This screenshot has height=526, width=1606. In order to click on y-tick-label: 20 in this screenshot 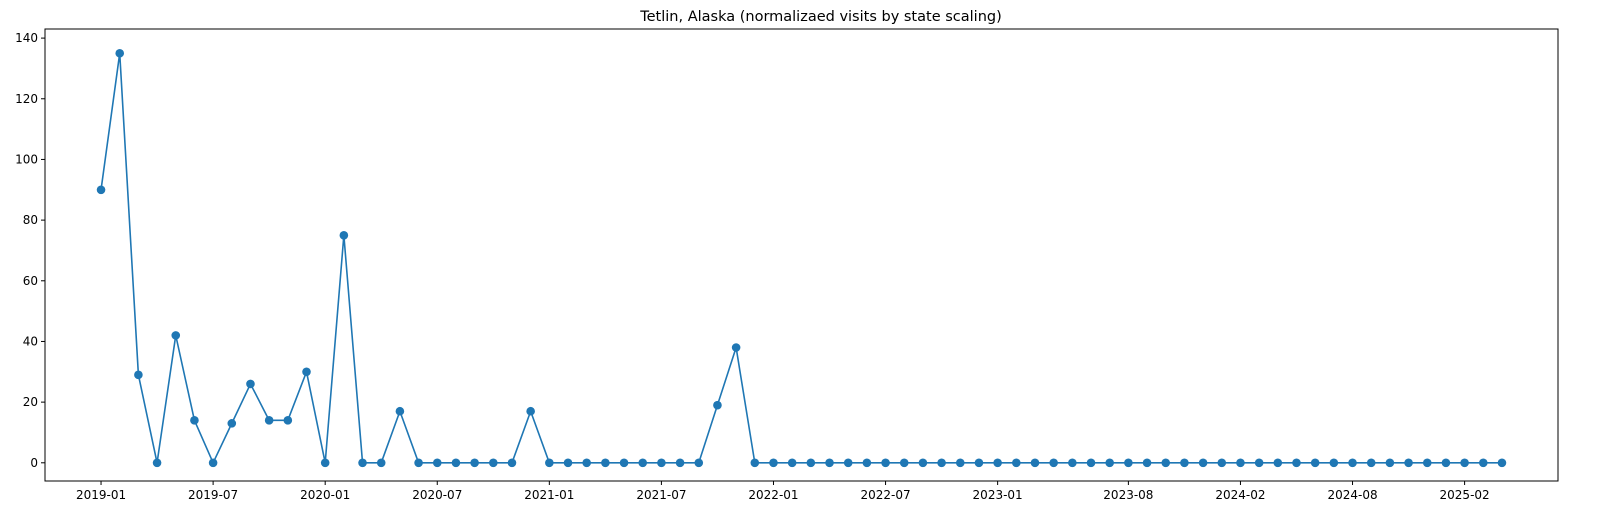, I will do `click(30, 402)`.